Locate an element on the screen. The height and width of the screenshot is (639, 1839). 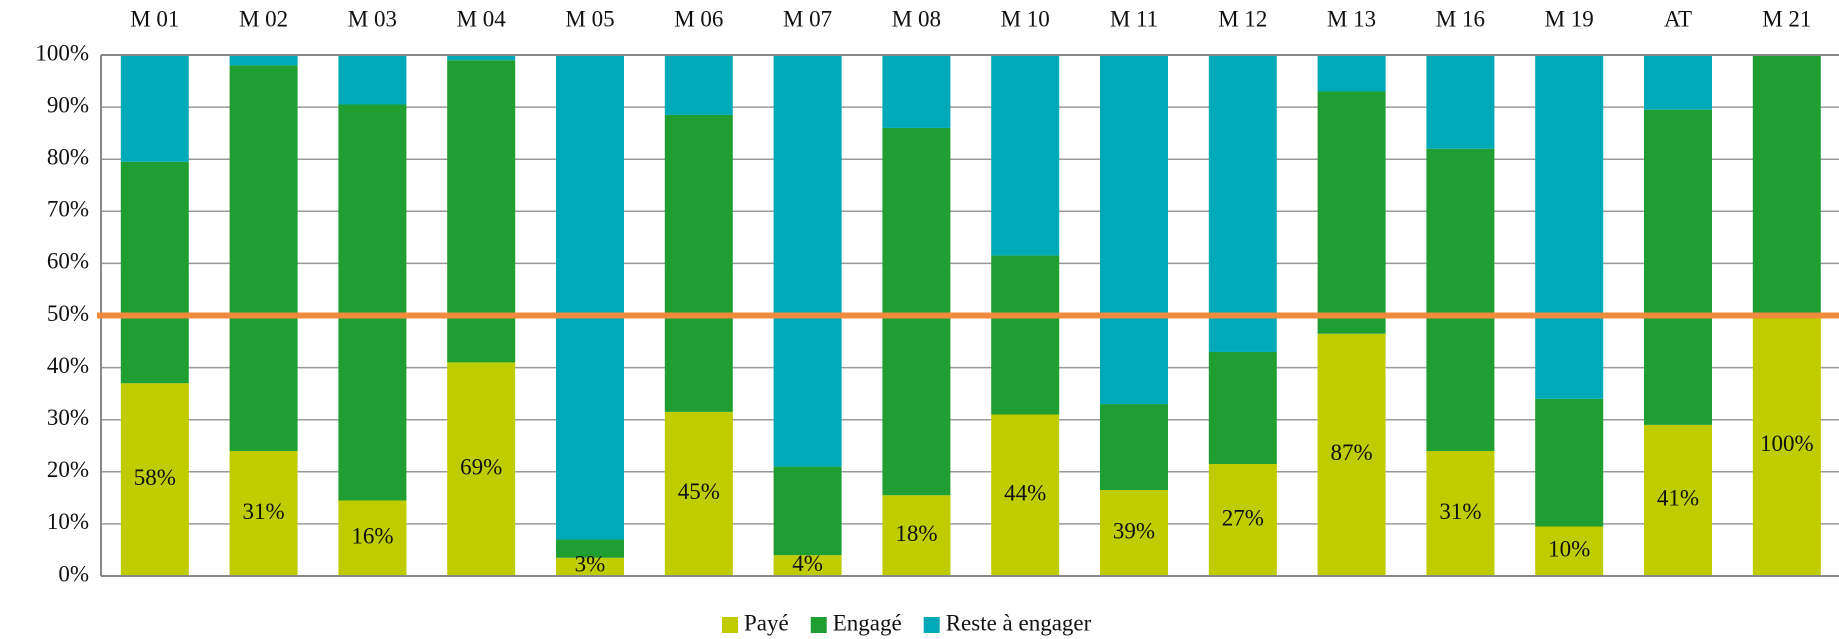
bar-label: 27% is located at coordinates (1243, 517).